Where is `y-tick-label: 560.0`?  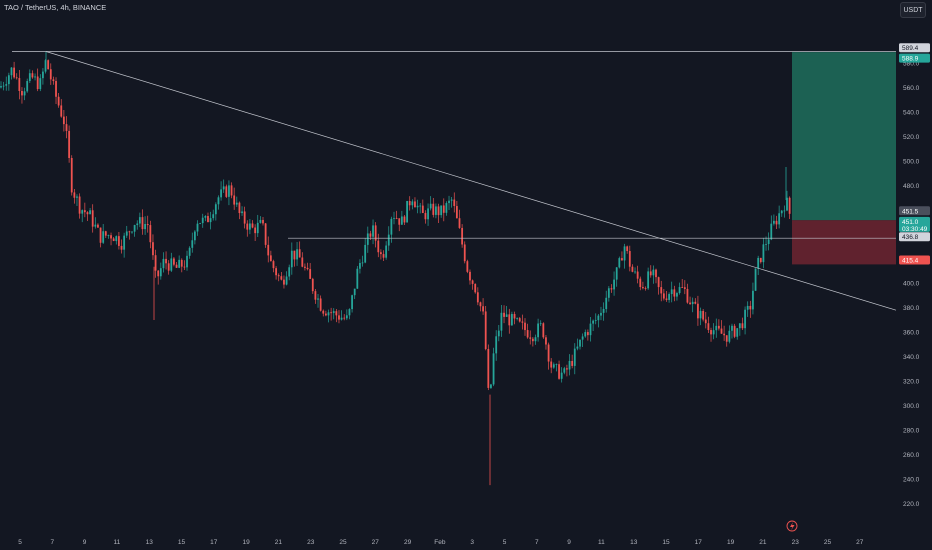
y-tick-label: 560.0 is located at coordinates (911, 88).